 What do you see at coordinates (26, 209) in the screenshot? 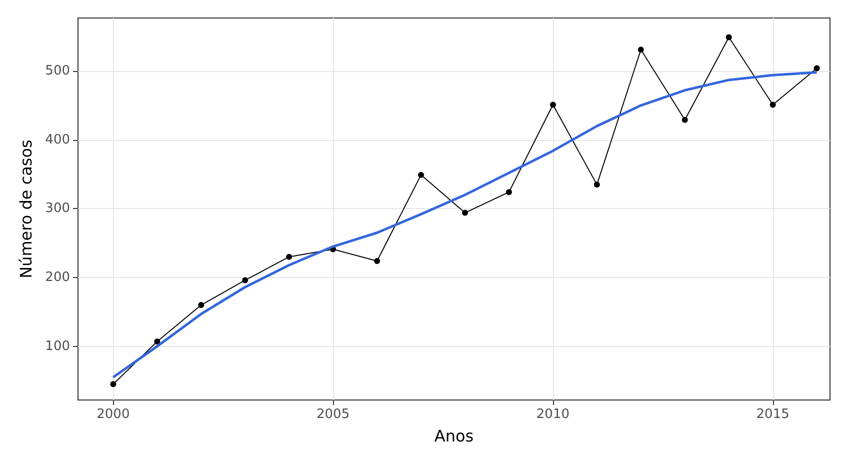
I see `y-axis-title: Número de casos` at bounding box center [26, 209].